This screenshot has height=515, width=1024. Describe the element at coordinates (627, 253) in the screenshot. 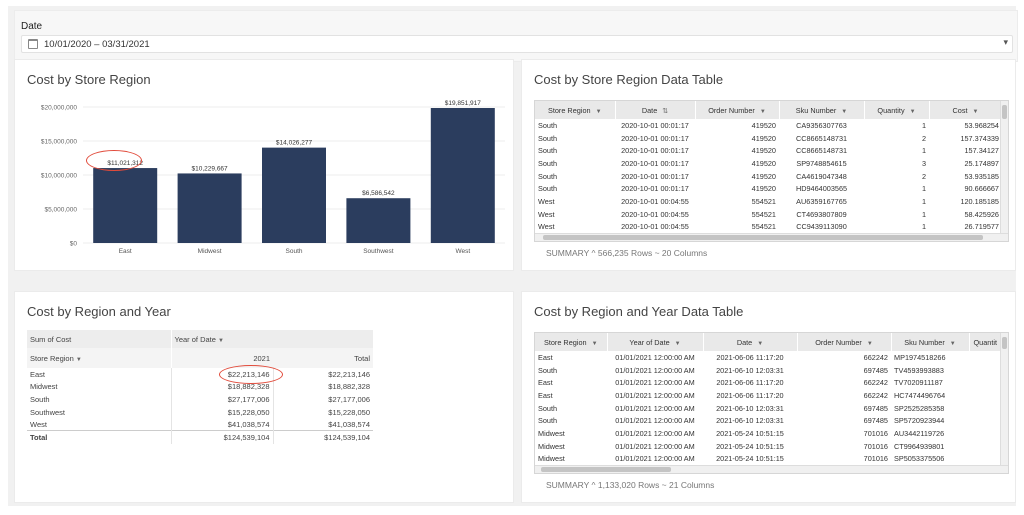

I see `store-table-summary: SUMMARY ^ 566,235 Rows ~ 20 Columns` at that location.